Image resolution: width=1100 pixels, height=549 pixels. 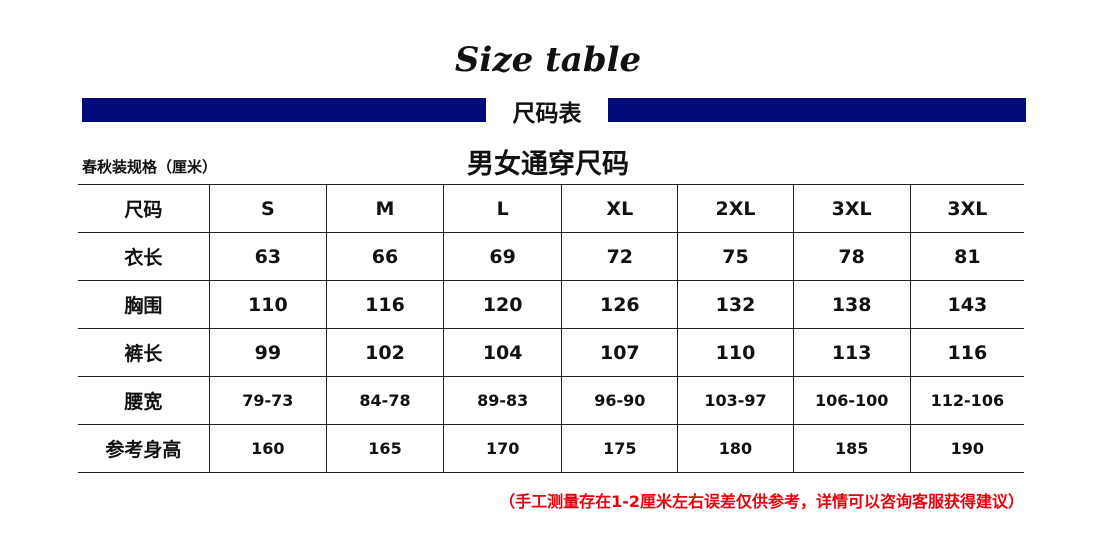 What do you see at coordinates (267, 352) in the screenshot?
I see `table-cell: 99` at bounding box center [267, 352].